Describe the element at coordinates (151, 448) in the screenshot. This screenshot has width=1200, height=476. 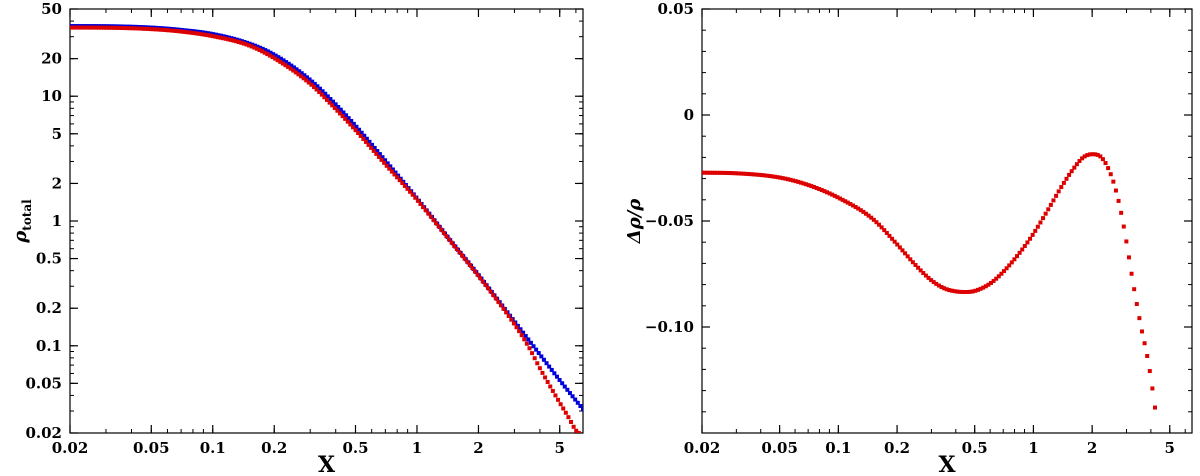
I see `x-tick-label: 0.05` at that location.